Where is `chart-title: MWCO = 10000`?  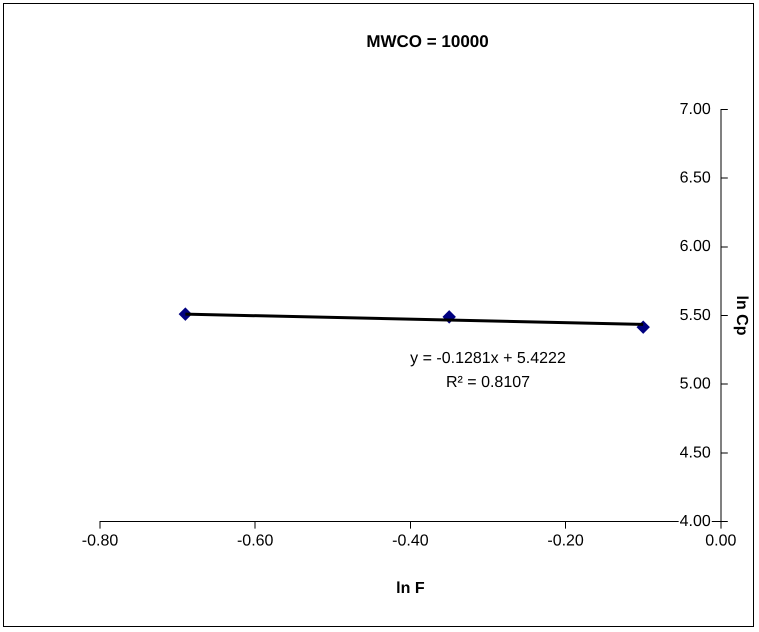 chart-title: MWCO = 10000 is located at coordinates (427, 41).